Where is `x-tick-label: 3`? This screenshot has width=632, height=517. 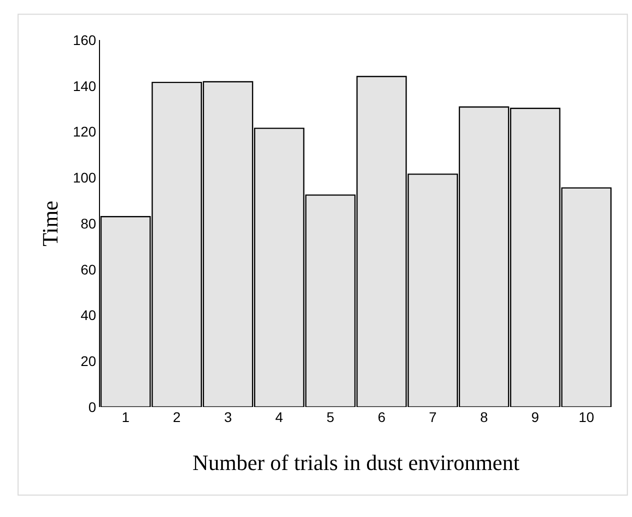 x-tick-label: 3 is located at coordinates (228, 417).